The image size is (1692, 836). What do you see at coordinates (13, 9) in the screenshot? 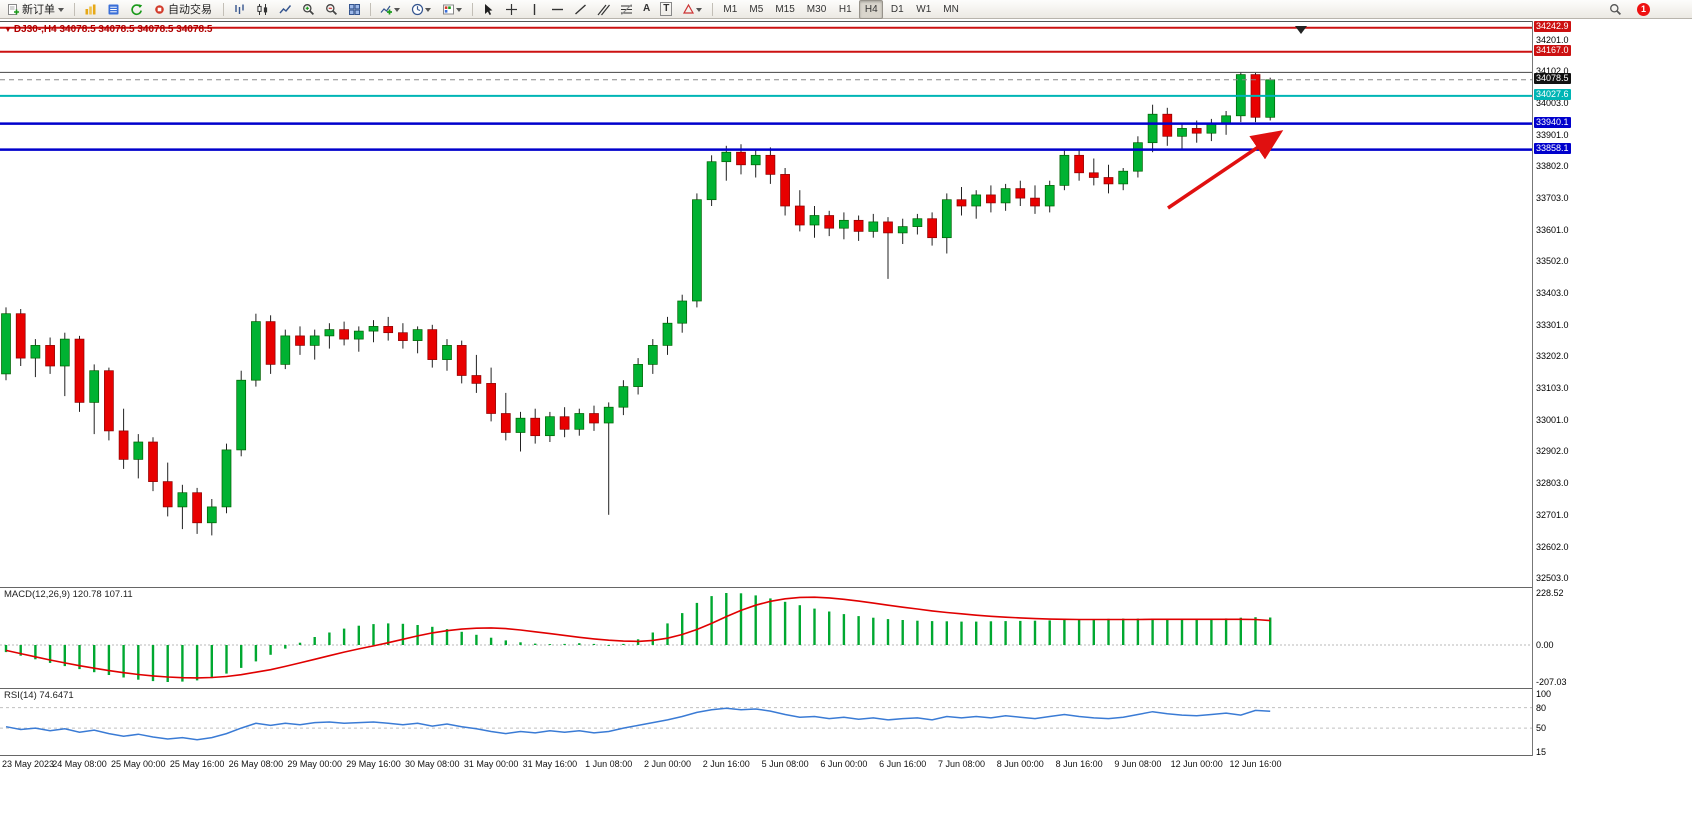
I see `new-order-icon` at bounding box center [13, 9].